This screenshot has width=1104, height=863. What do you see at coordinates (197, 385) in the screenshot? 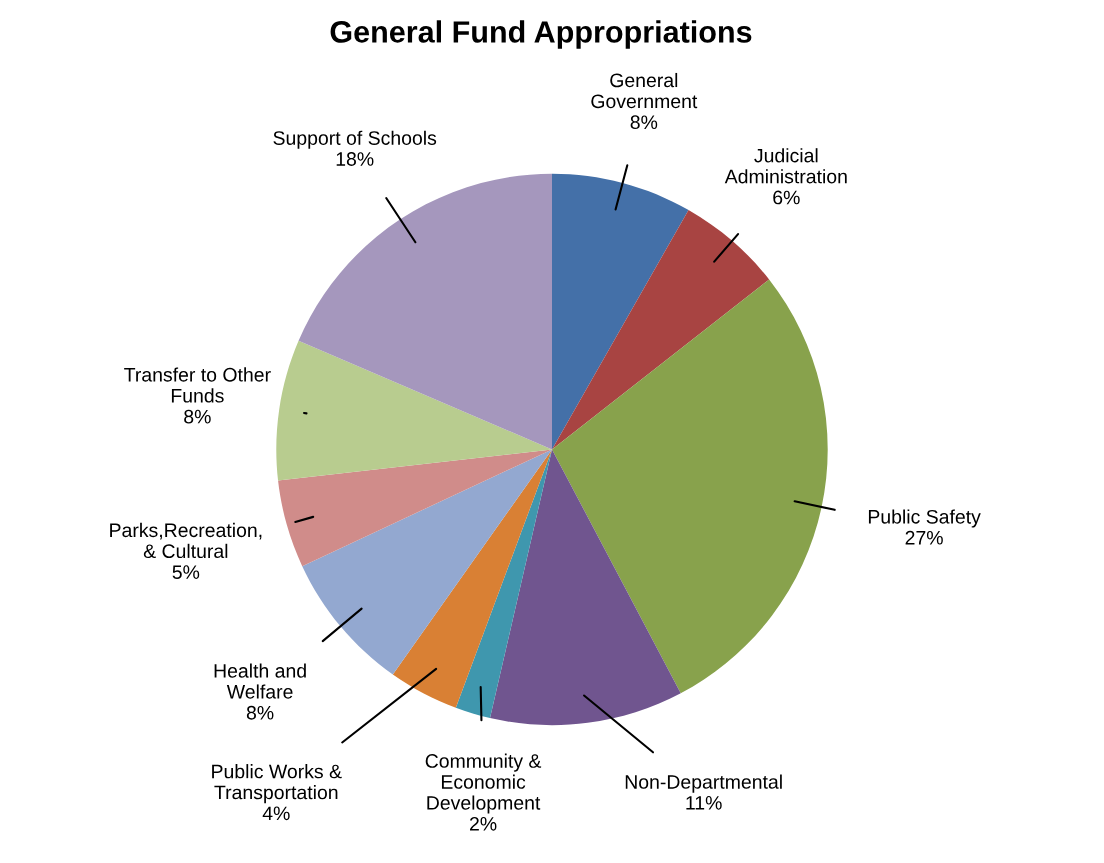
I see `slice-label: Transfer to Other Funds` at bounding box center [197, 385].